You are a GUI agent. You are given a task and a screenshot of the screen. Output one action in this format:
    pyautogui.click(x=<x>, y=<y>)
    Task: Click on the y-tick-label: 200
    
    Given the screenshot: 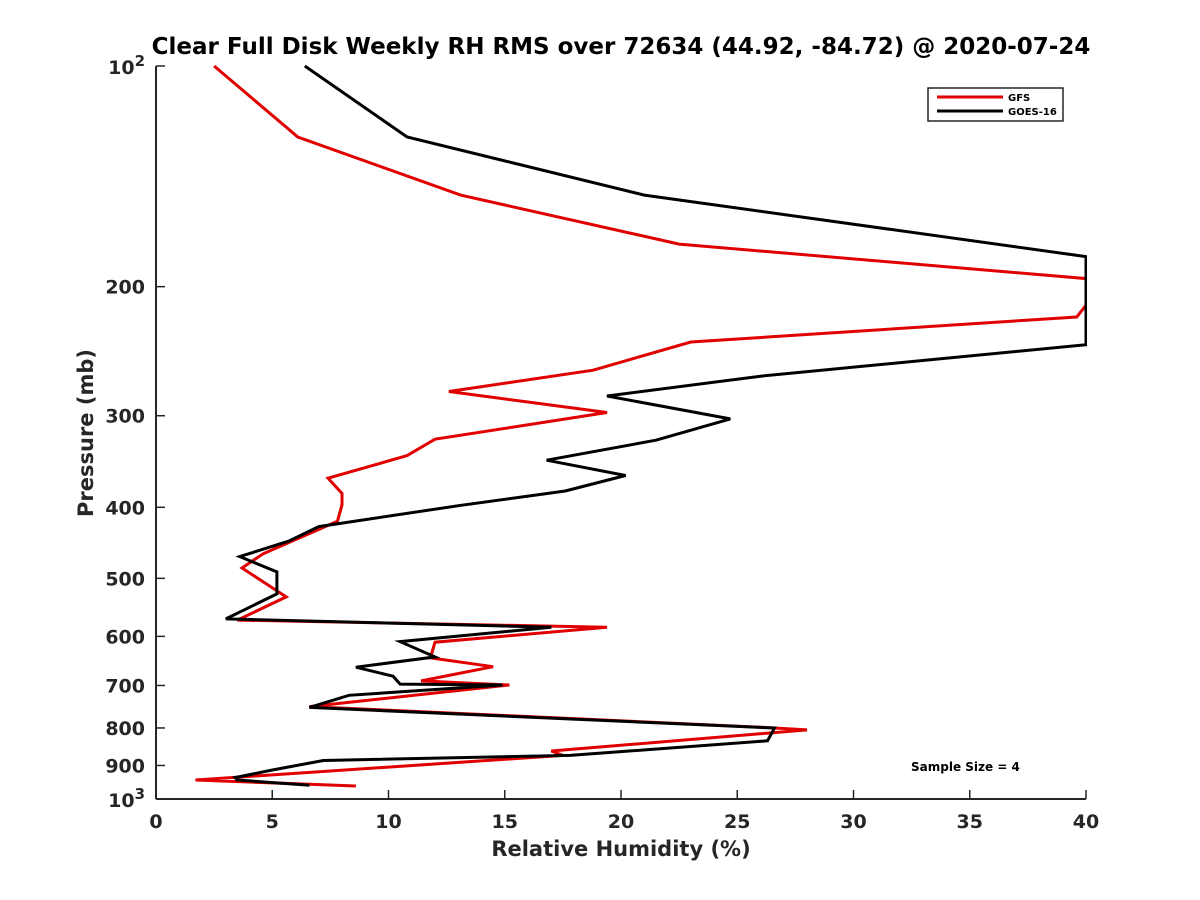 What is the action you would take?
    pyautogui.click(x=125, y=288)
    